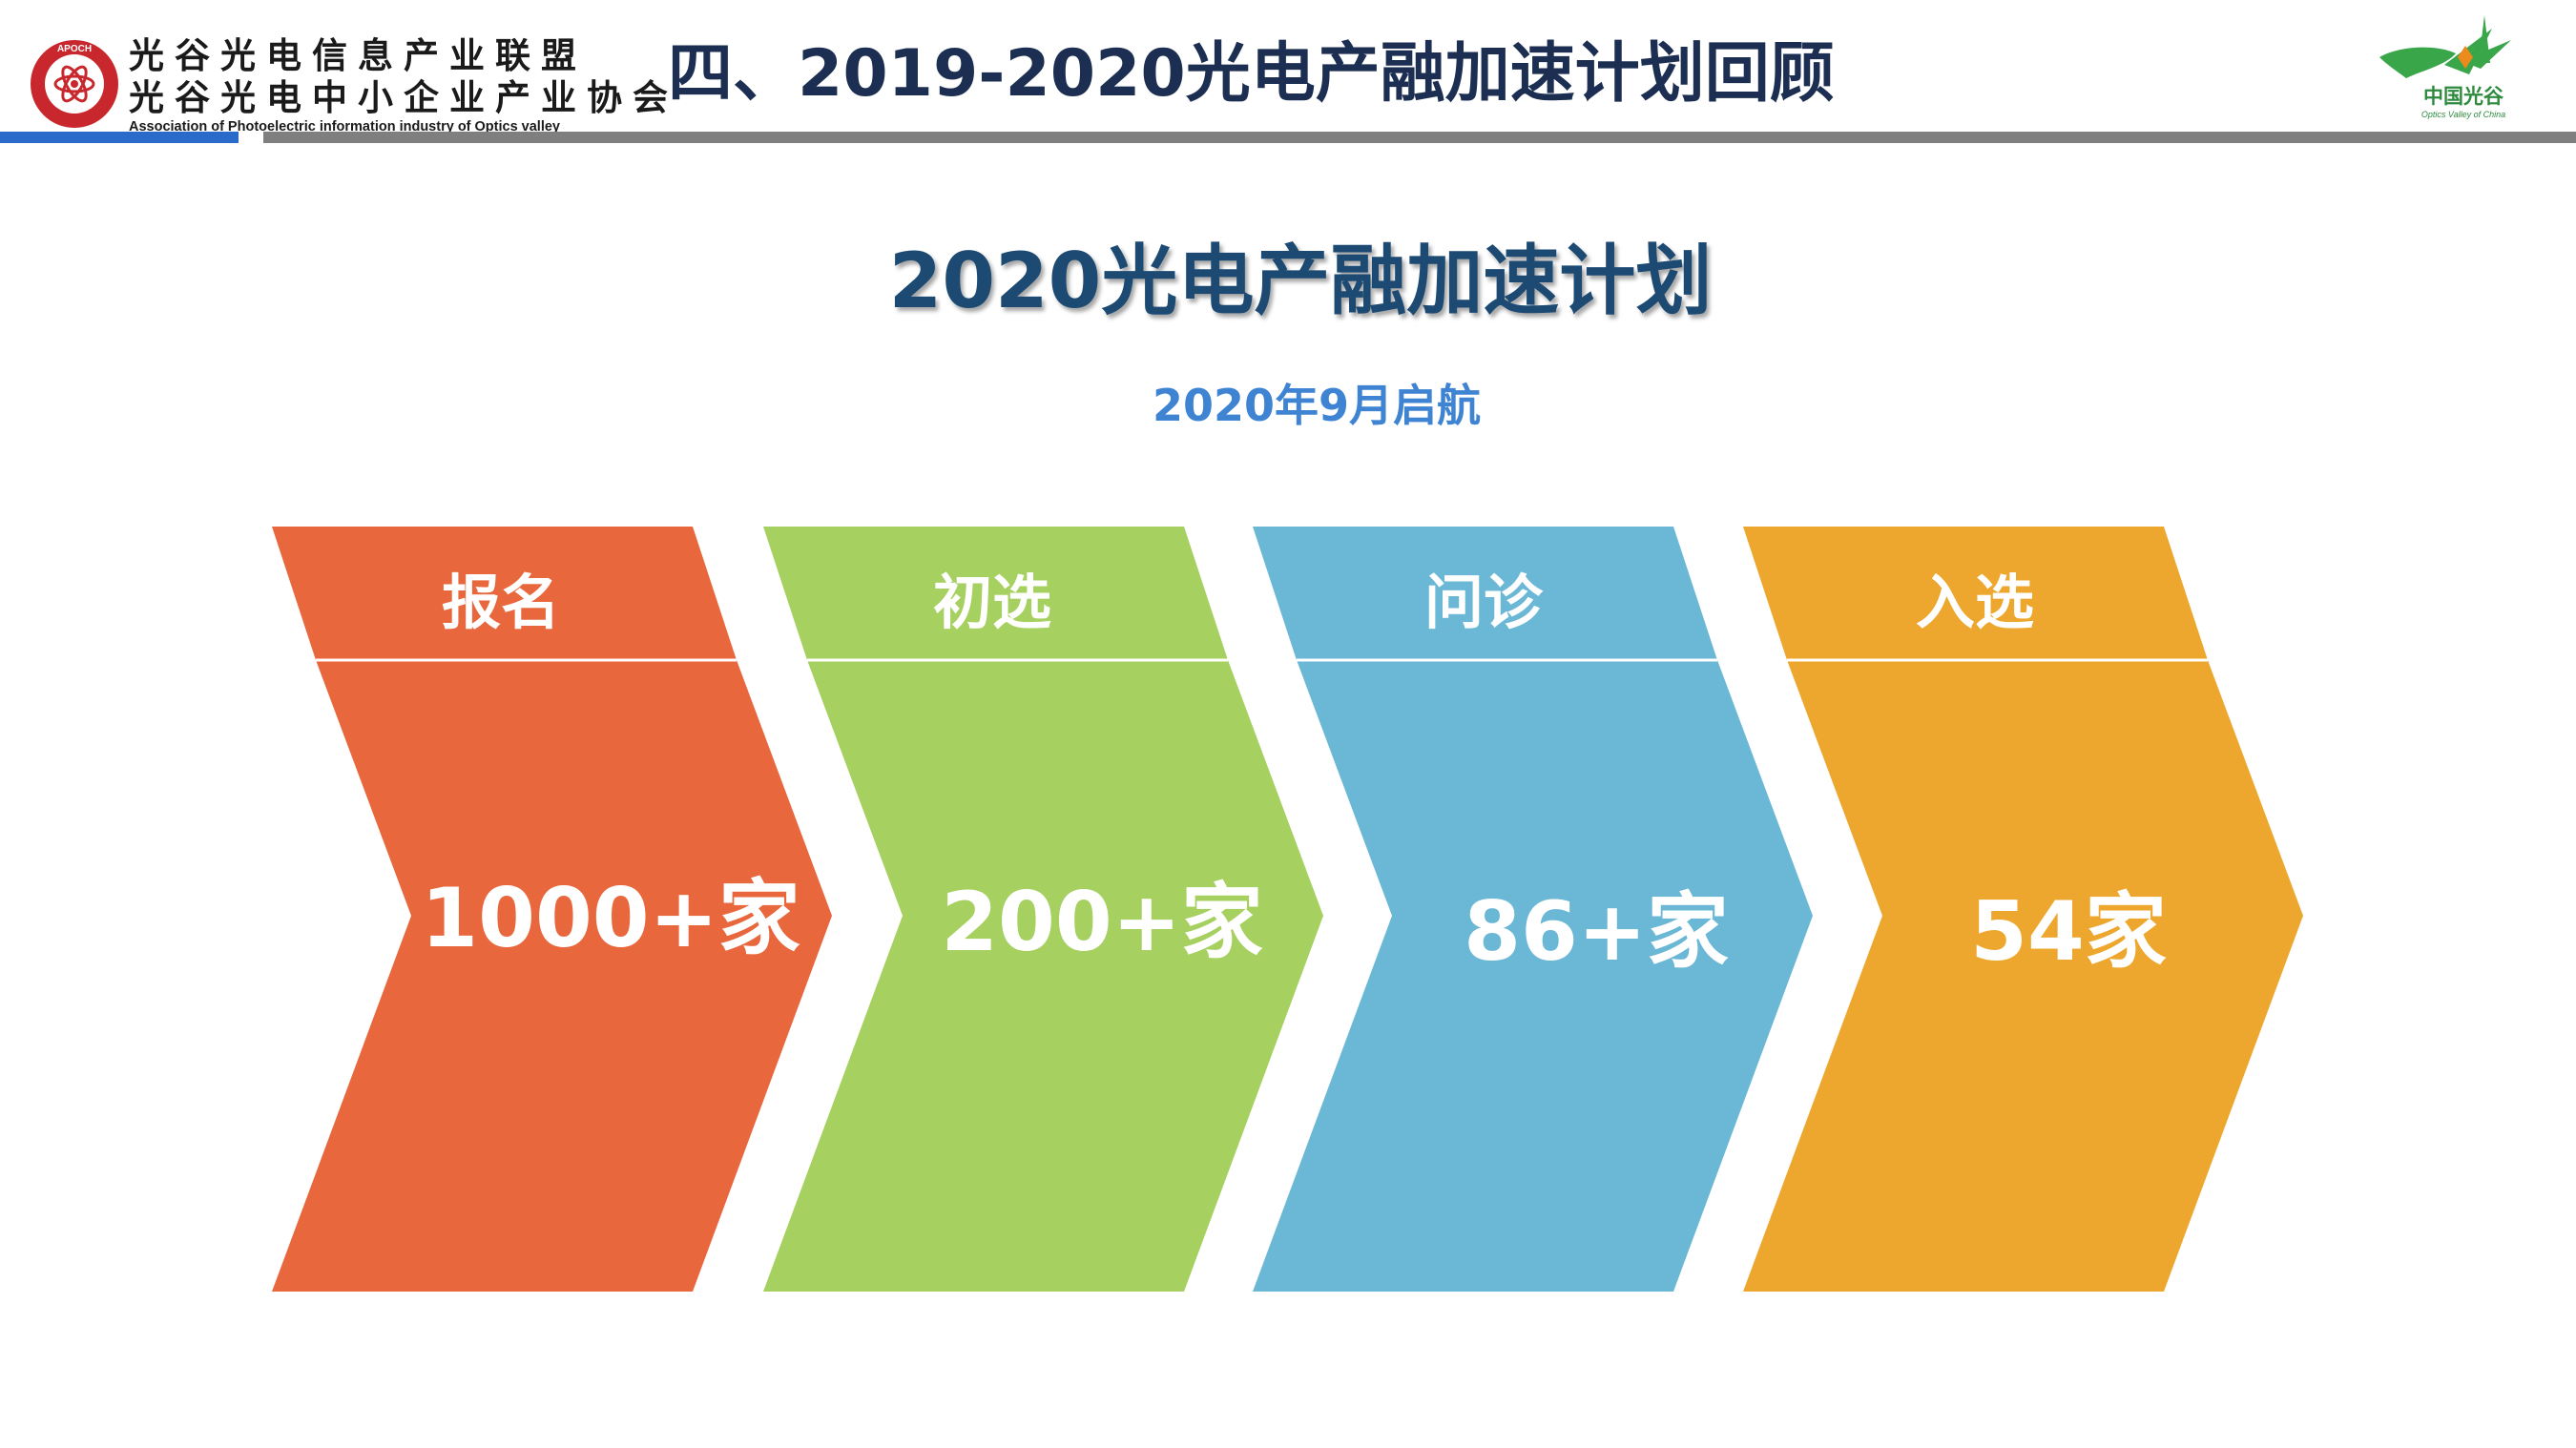 Image resolution: width=2576 pixels, height=1448 pixels. Describe the element at coordinates (992, 602) in the screenshot. I see `stage-label: 初选` at that location.